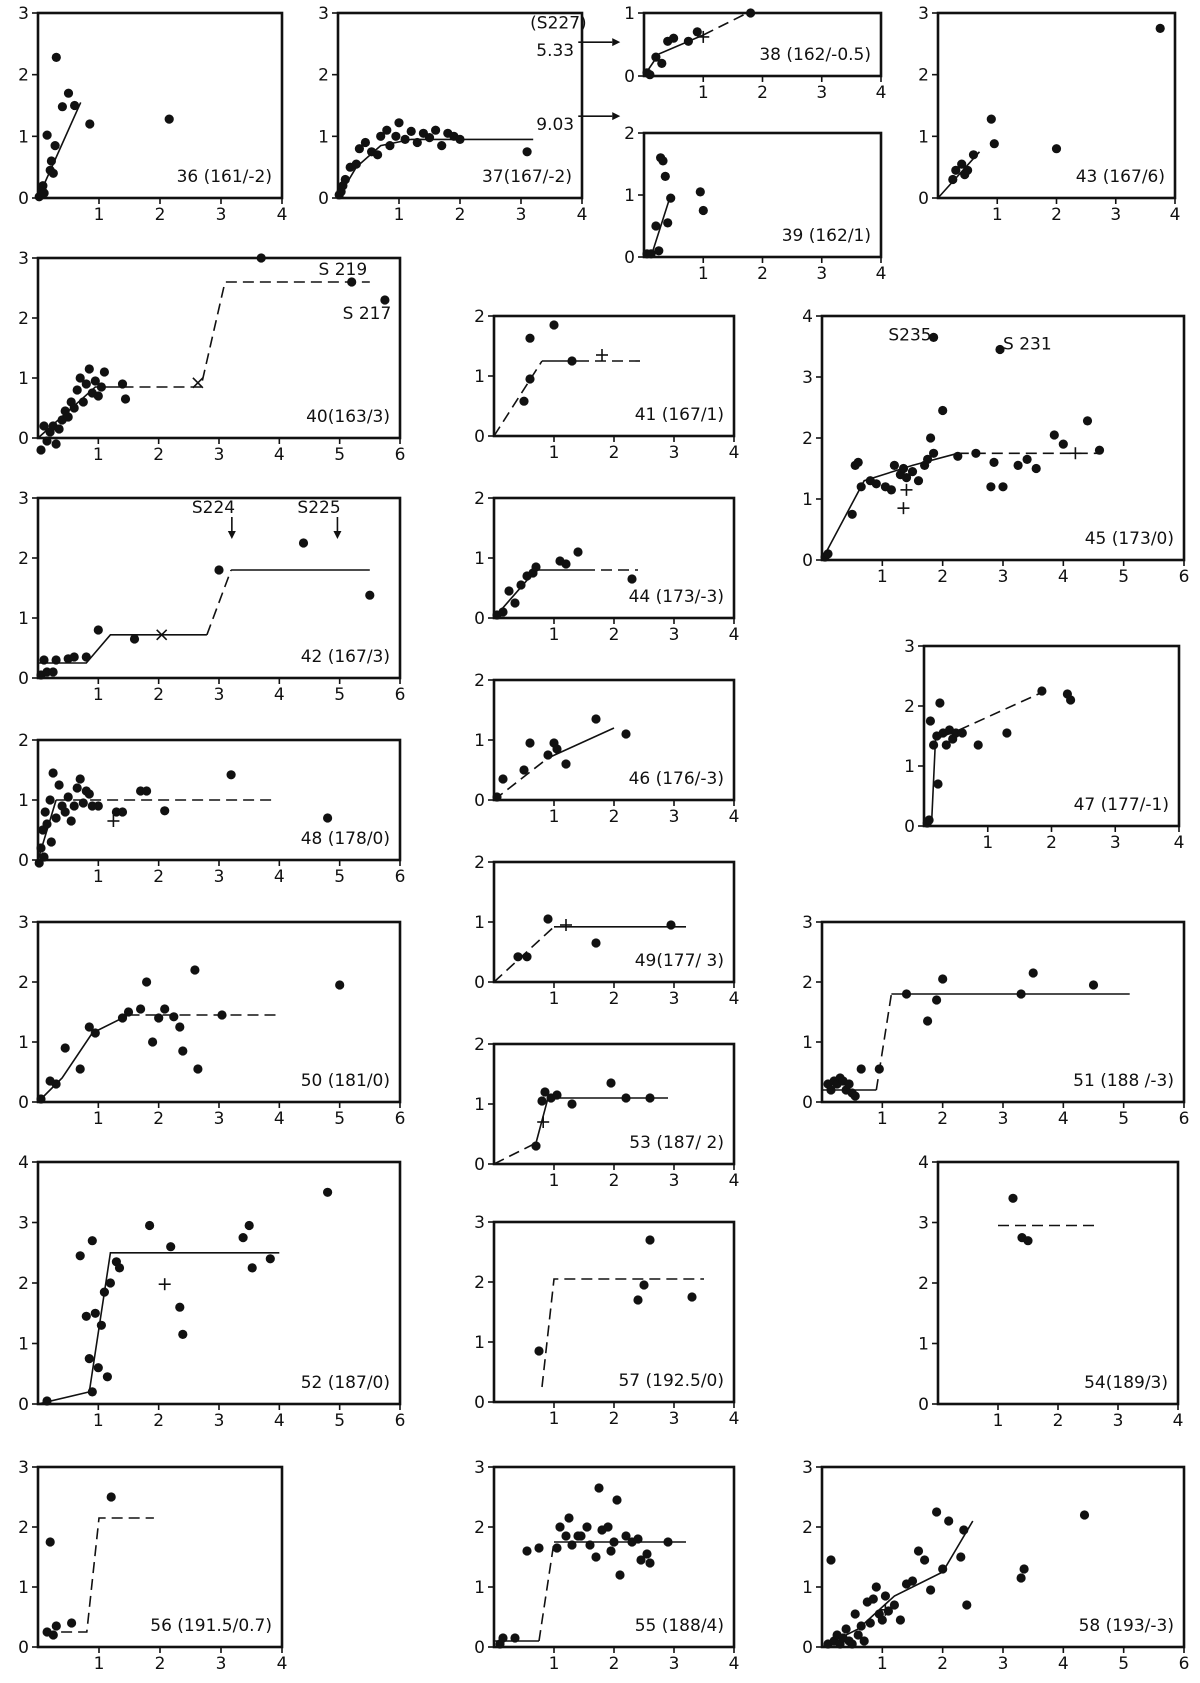 The width and height of the screenshot is (1200, 1683). What do you see at coordinates (606, 567) in the screenshot?
I see `panel-44-173-3: 1 2 3 4 0 1 2 44 (173/-3)` at bounding box center [606, 567].